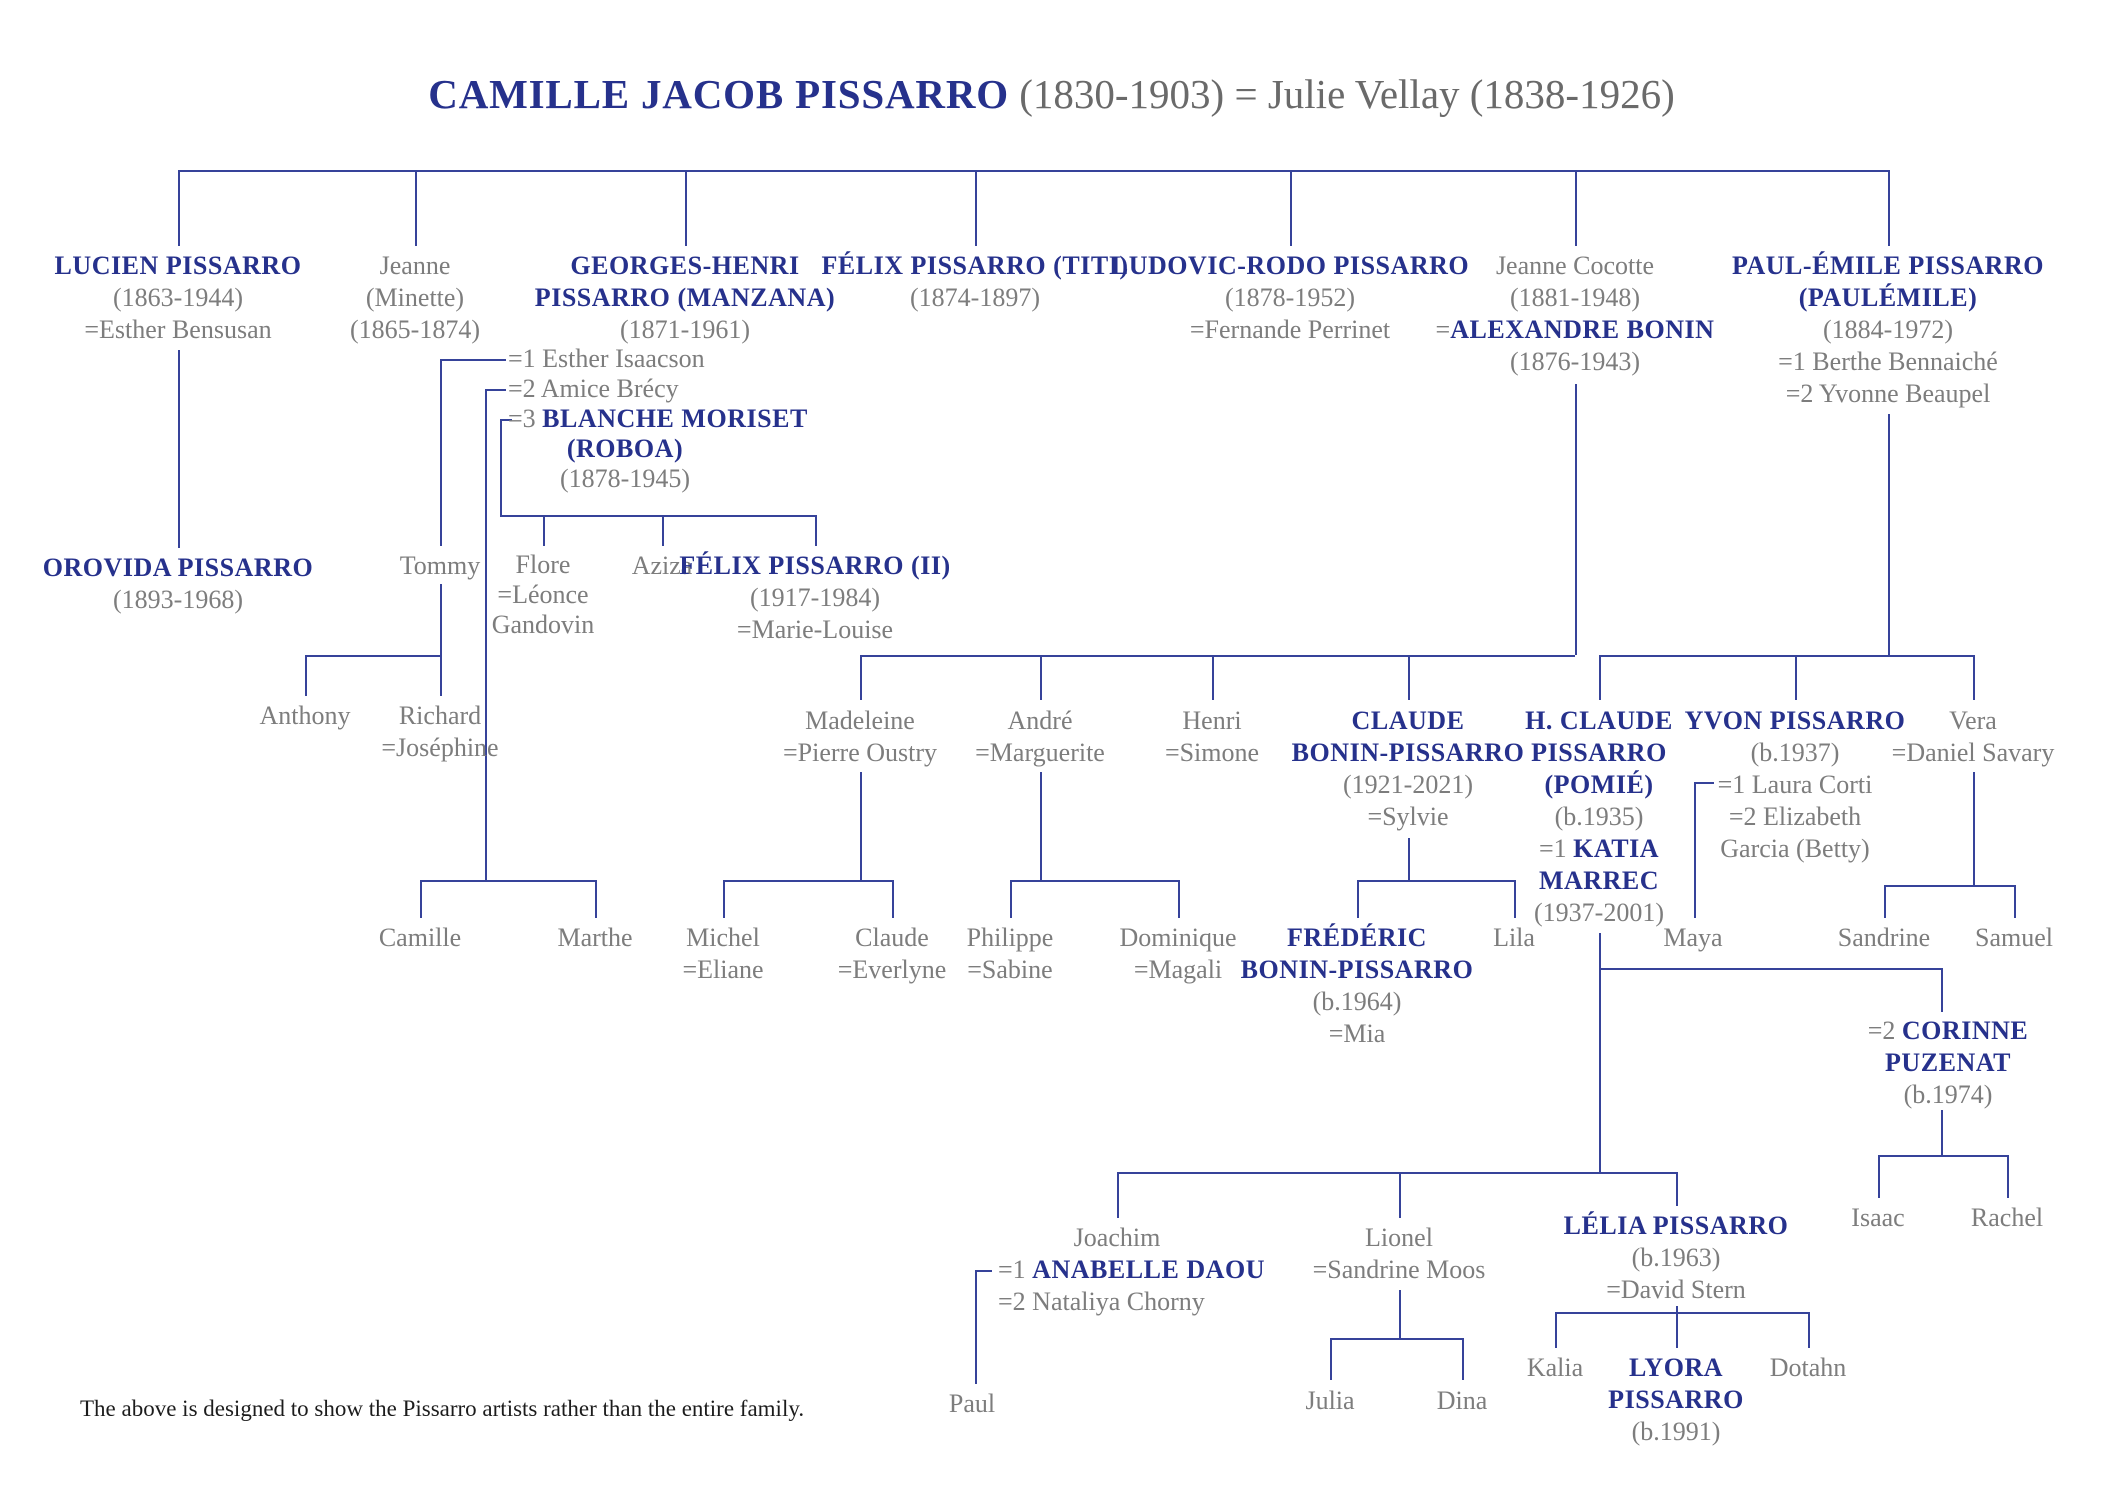 The image size is (2103, 1500). What do you see at coordinates (1676, 1400) in the screenshot?
I see `person-lyora-pissarro: LYORA PISSARRO (b.1991)` at bounding box center [1676, 1400].